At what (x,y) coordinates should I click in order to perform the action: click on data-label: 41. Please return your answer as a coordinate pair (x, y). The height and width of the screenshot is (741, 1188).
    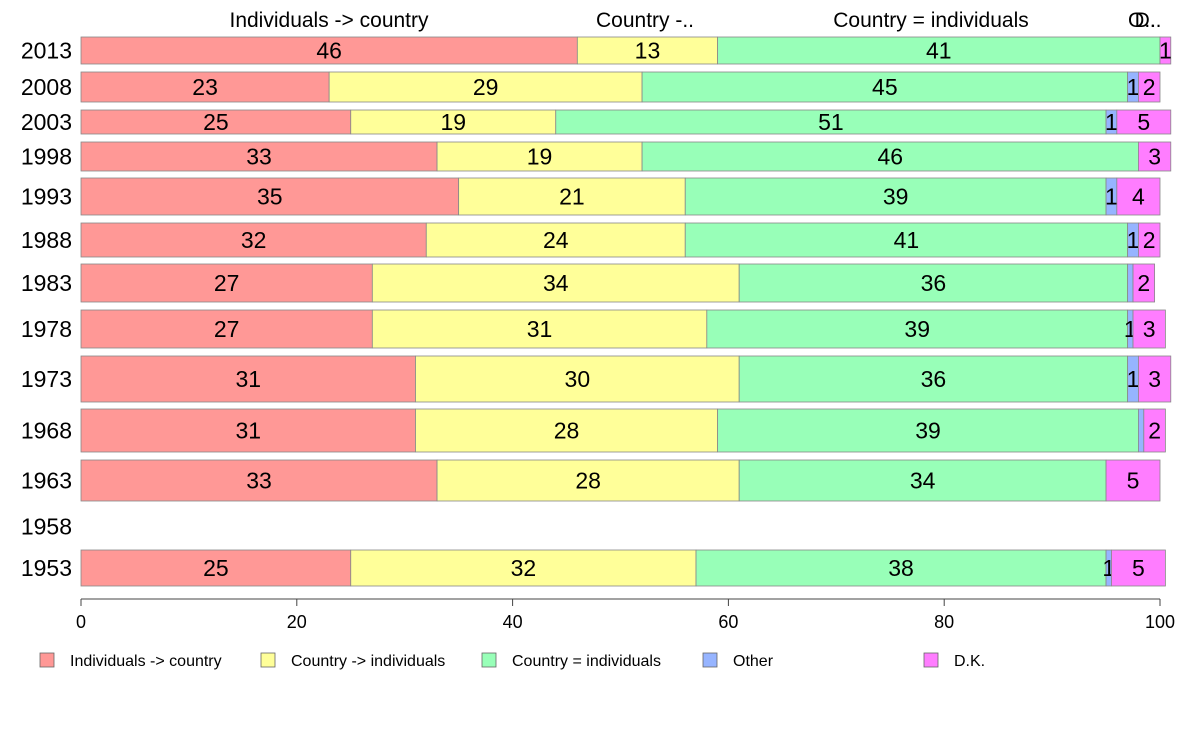
    Looking at the image, I should click on (939, 51).